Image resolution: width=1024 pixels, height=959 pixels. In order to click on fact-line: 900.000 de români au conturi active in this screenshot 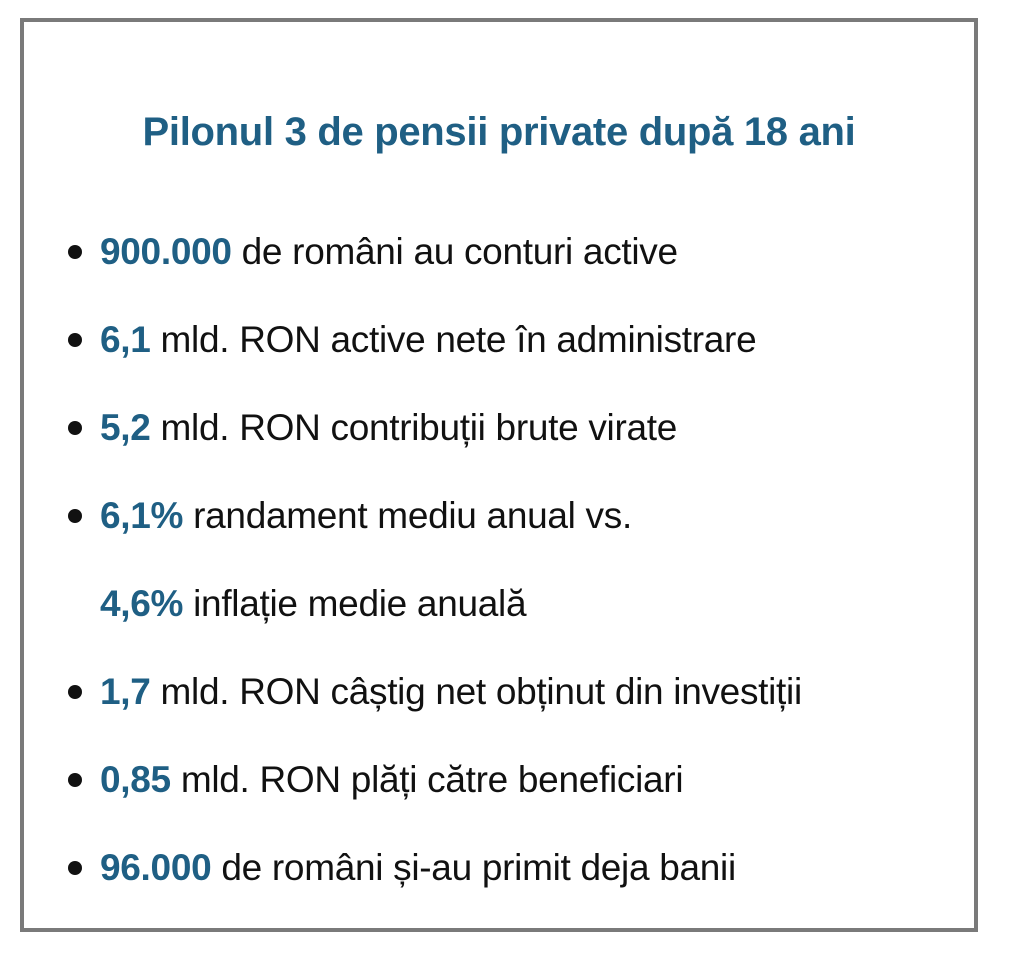, I will do `click(389, 252)`.